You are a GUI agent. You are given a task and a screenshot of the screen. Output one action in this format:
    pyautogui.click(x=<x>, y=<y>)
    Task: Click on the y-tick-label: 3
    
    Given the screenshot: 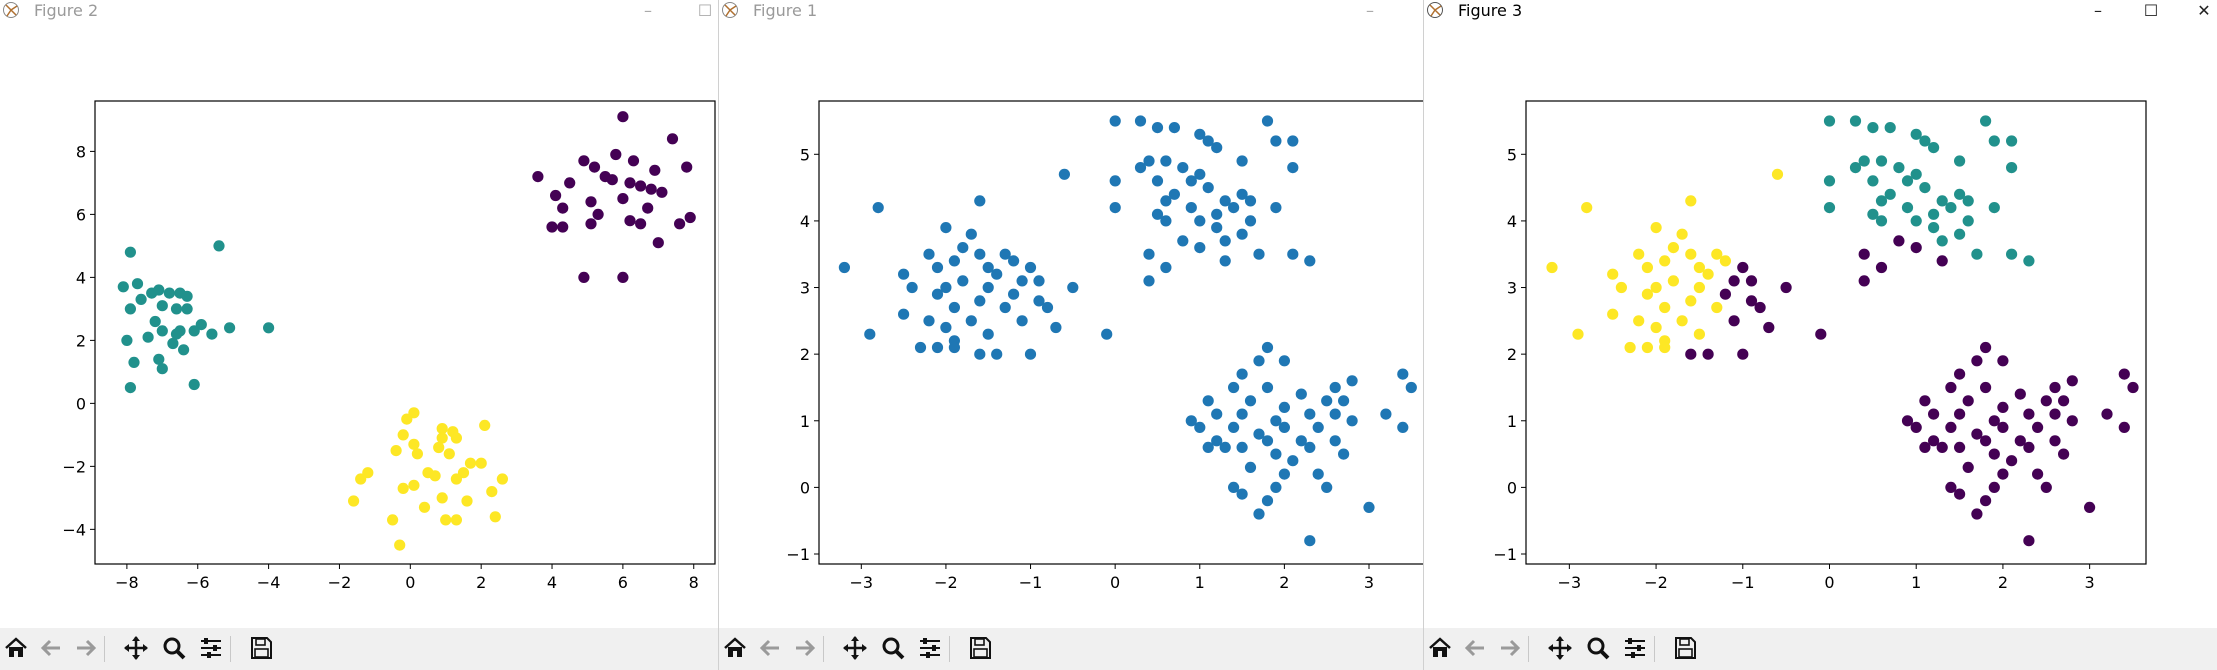 What is the action you would take?
    pyautogui.click(x=1512, y=288)
    